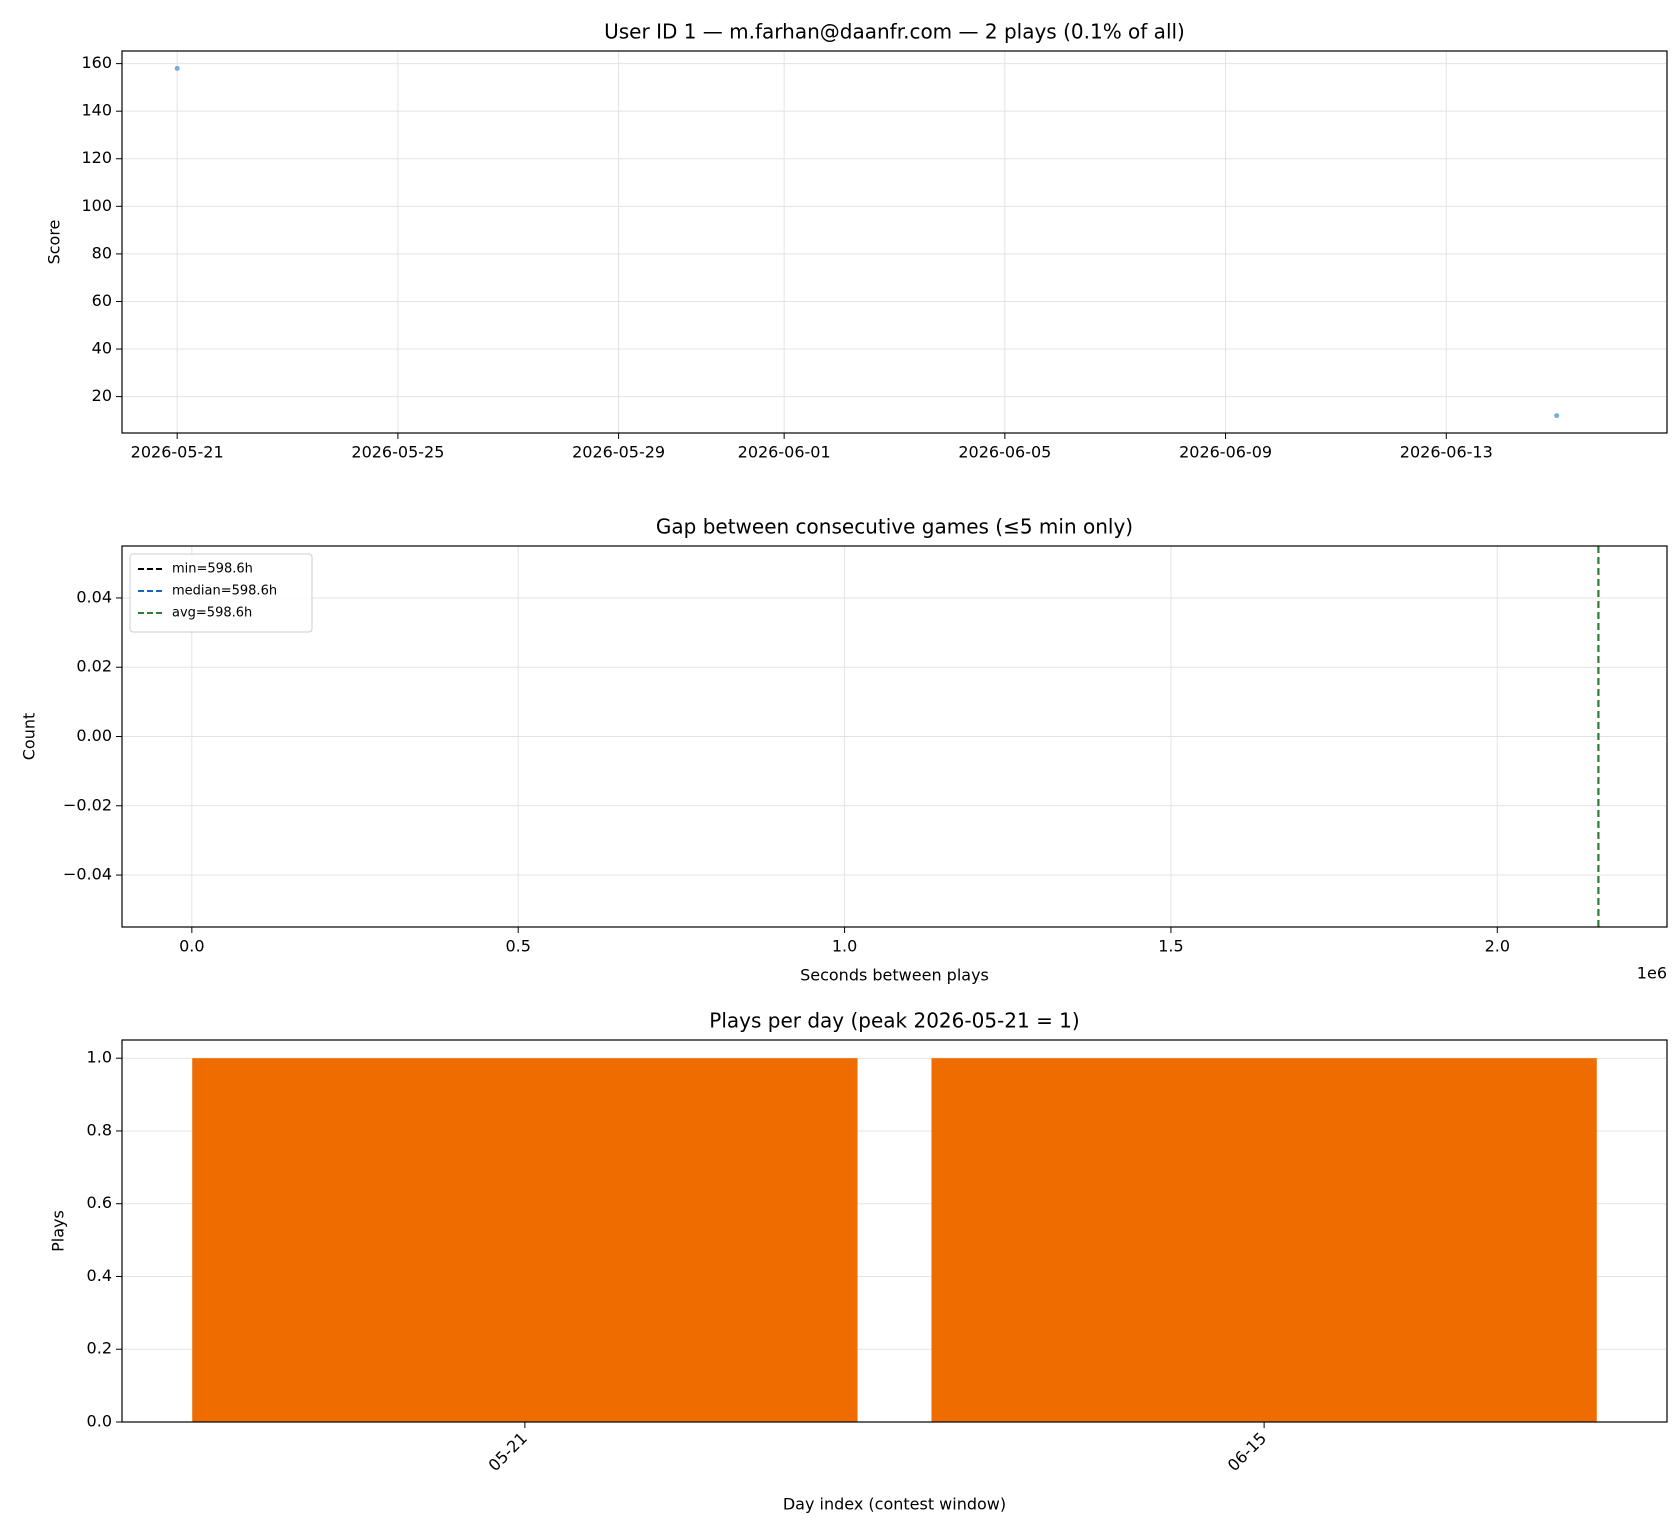 Image resolution: width=1680 pixels, height=1540 pixels. I want to click on y-tick-label: −0.04, so click(87, 874).